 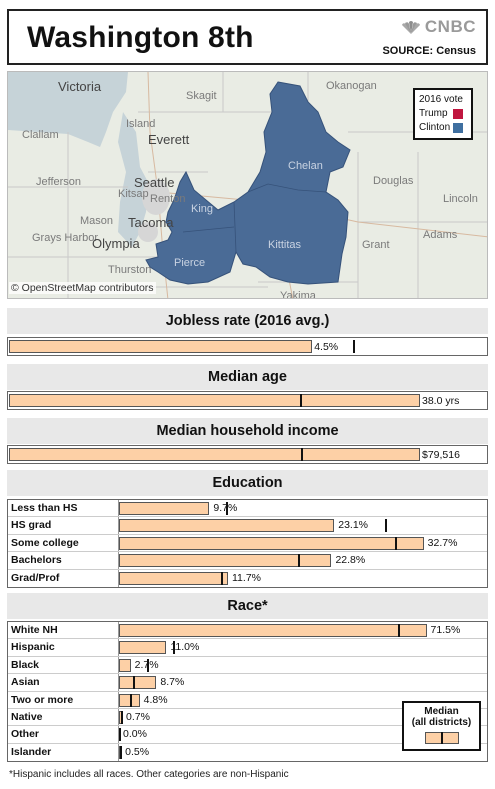 What do you see at coordinates (201, 96) in the screenshot?
I see `map-label: Skagit` at bounding box center [201, 96].